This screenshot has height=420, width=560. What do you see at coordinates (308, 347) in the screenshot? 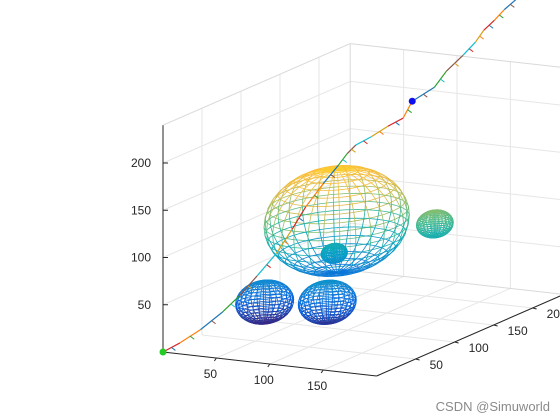
I see `grid-line` at bounding box center [308, 347].